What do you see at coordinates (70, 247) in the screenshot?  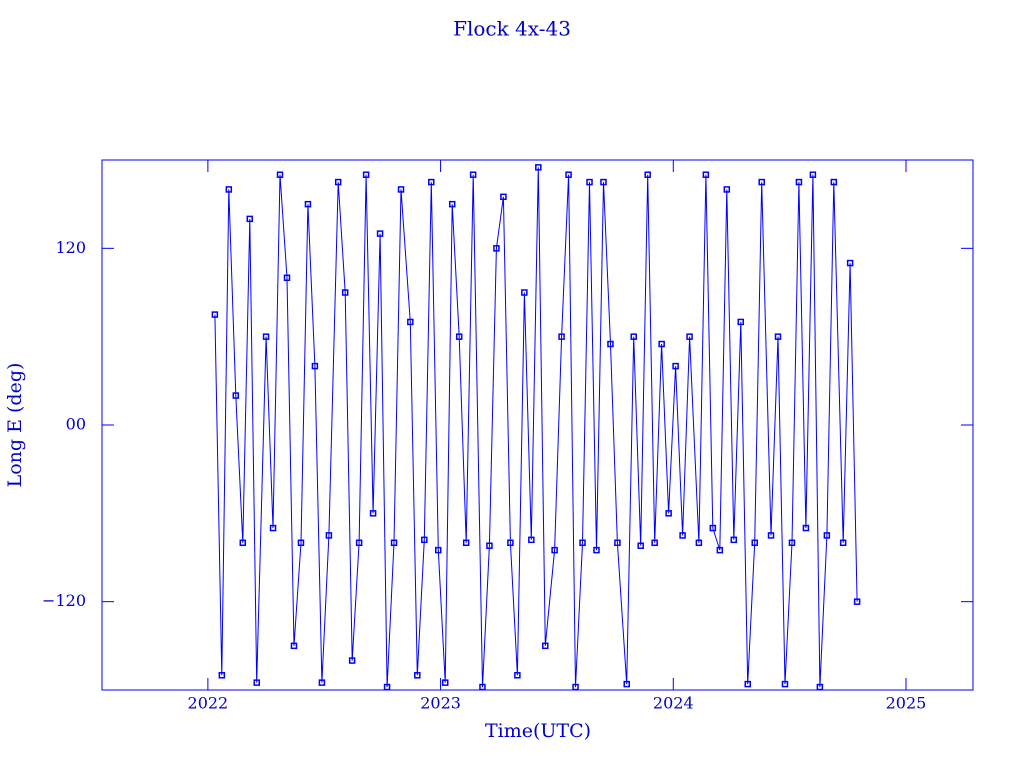 I see `y-tick-label: 120` at bounding box center [70, 247].